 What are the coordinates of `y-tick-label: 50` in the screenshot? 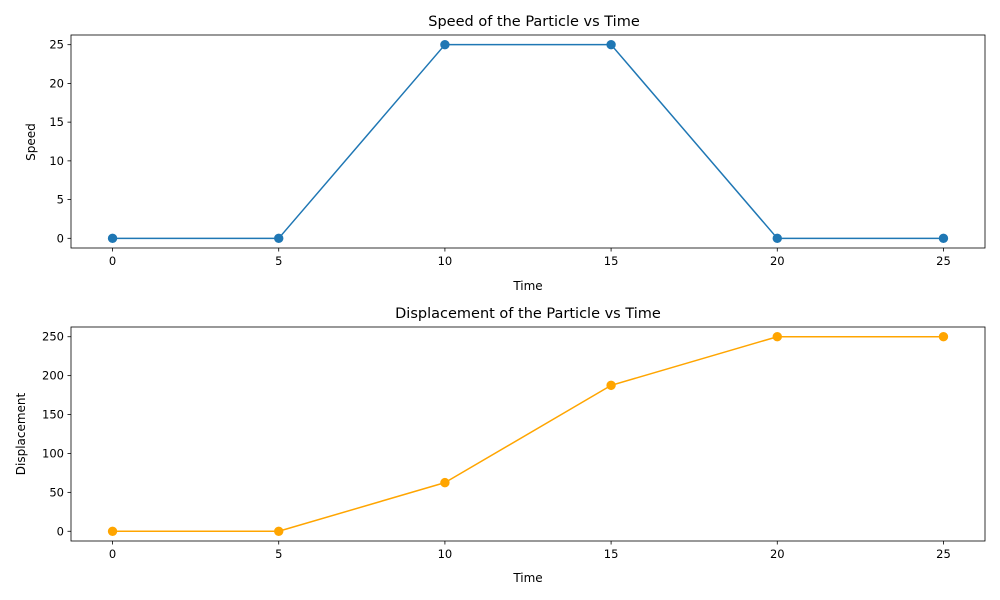 It's located at (56, 492).